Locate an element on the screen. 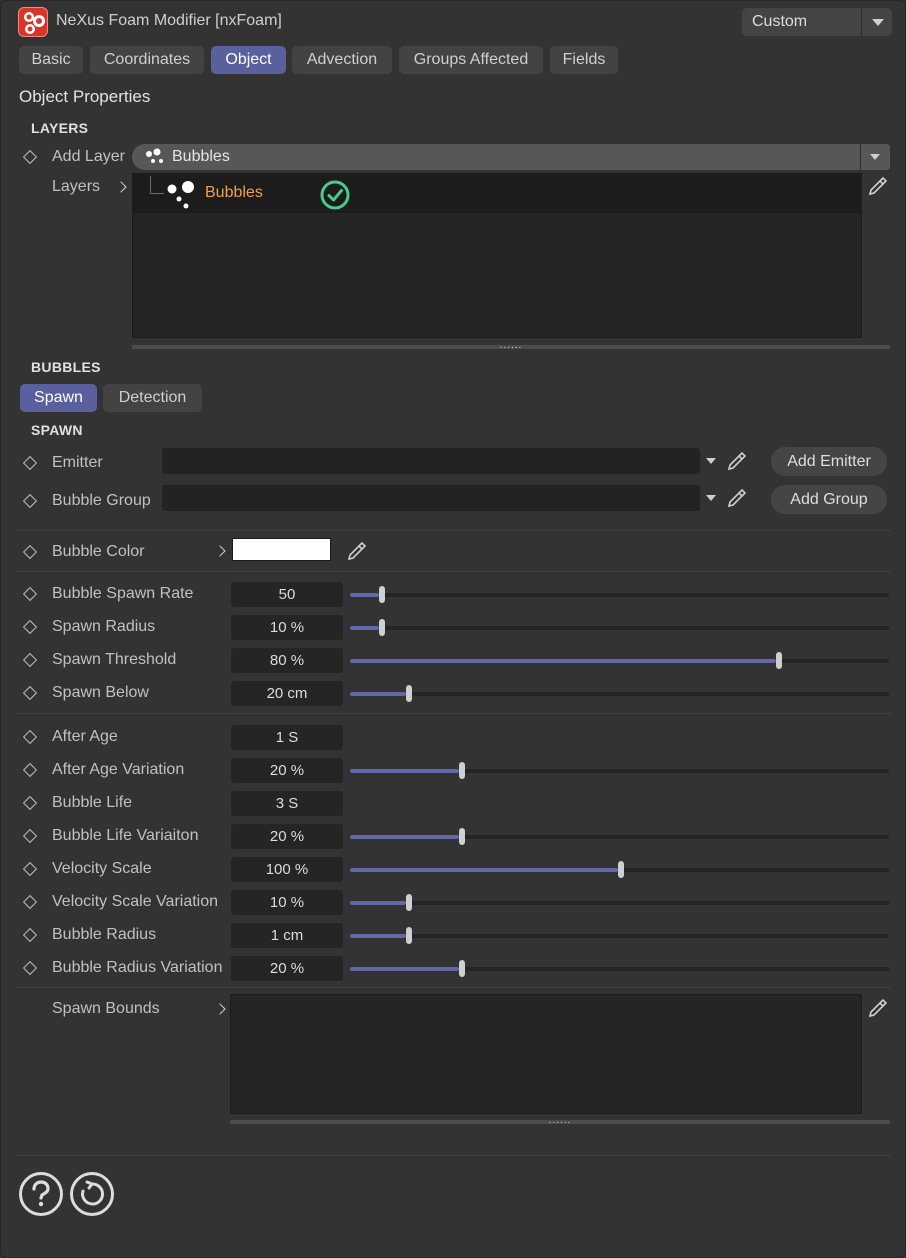  param-value-field: 80 % is located at coordinates (287, 660).